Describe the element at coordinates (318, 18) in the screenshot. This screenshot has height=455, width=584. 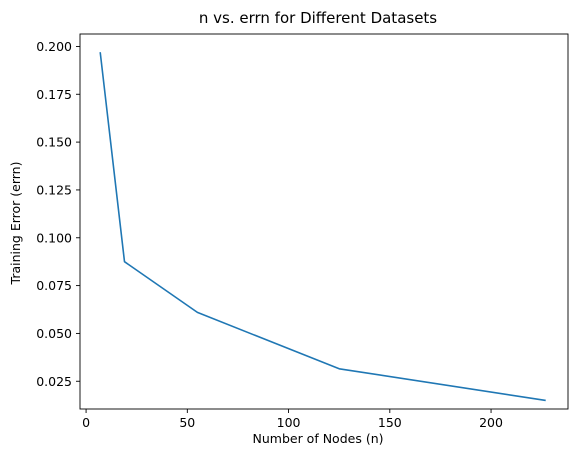
I see `chart-title: n vs. errn for Different Datasets` at that location.